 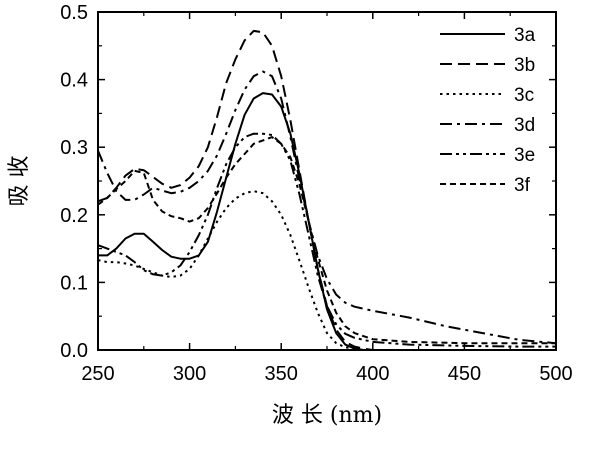 I want to click on x-tick-label: 350, so click(x=281, y=374).